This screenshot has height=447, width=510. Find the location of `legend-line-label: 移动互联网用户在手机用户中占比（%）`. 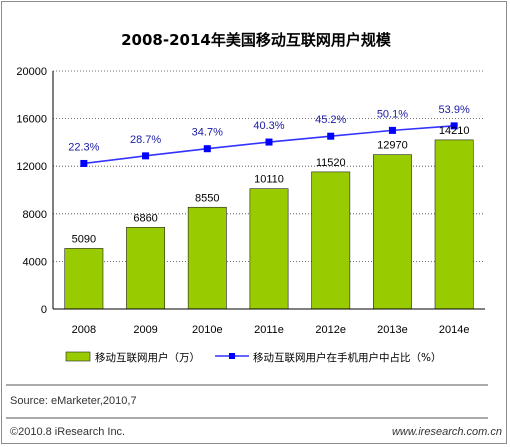

legend-line-label: 移动互联网用户在手机用户中占比（%） is located at coordinates (347, 357).